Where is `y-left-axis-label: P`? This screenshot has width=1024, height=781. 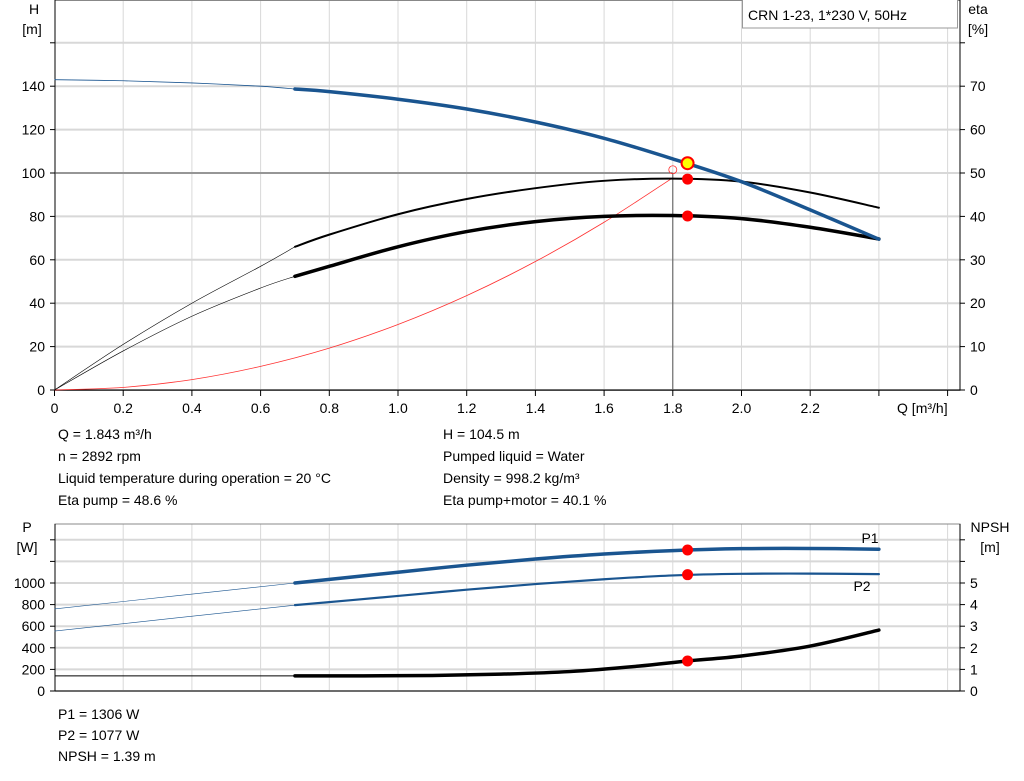
y-left-axis-label: P is located at coordinates (26, 527).